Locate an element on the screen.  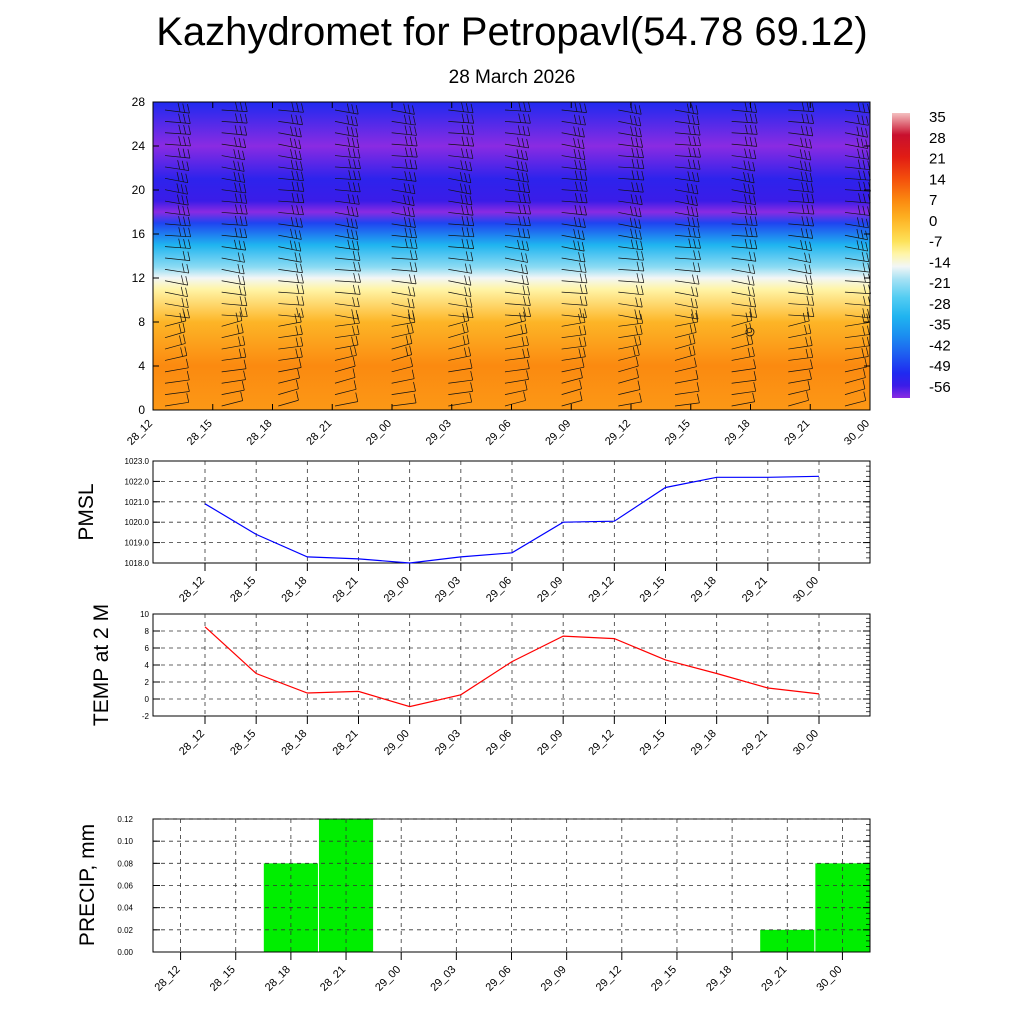
cross-section-y-label: 20 is located at coordinates (139, 190).